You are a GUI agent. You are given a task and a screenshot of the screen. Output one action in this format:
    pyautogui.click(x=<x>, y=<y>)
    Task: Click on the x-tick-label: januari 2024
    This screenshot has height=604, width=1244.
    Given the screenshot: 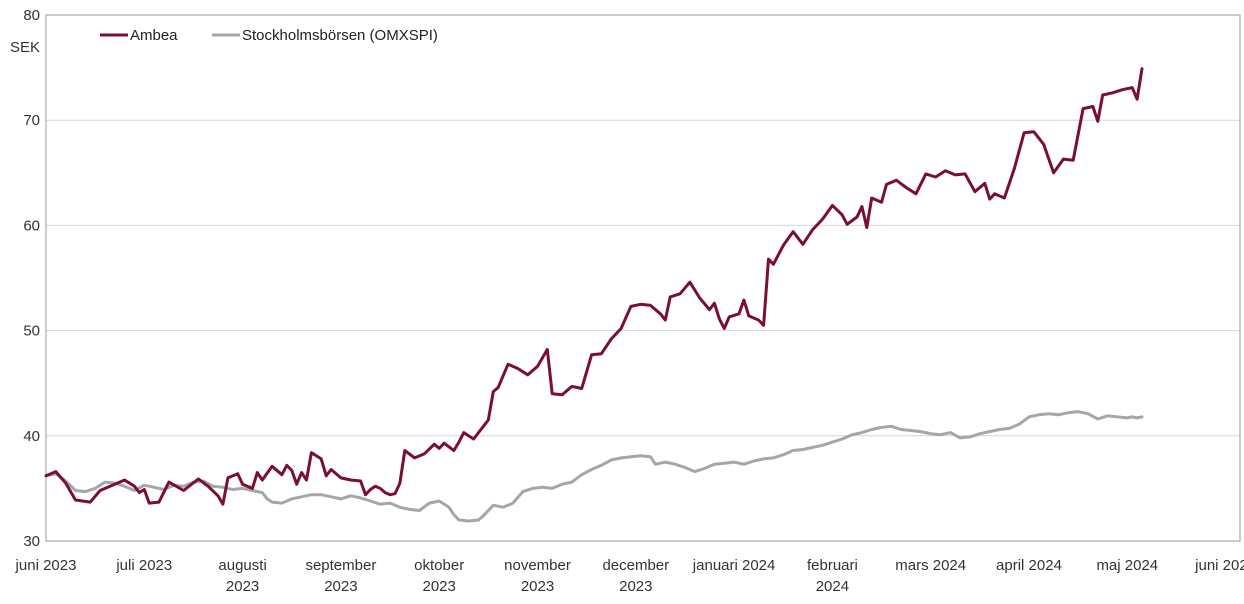 What is the action you would take?
    pyautogui.click(x=734, y=565)
    